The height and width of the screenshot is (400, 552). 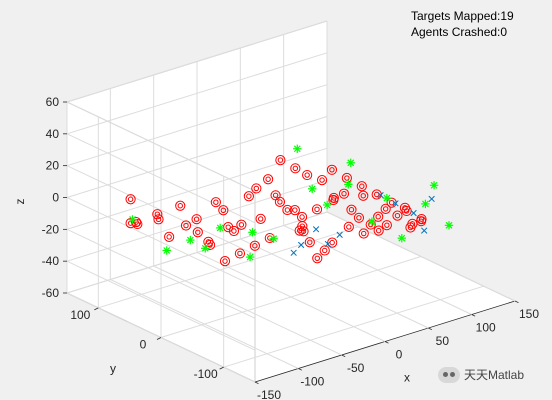 I want to click on z-tick-label: 0, so click(x=55, y=198).